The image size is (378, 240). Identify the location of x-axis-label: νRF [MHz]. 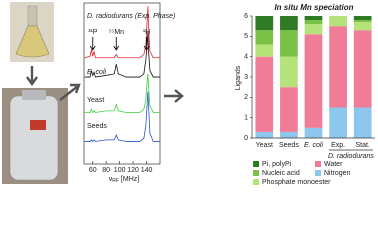
(124, 180).